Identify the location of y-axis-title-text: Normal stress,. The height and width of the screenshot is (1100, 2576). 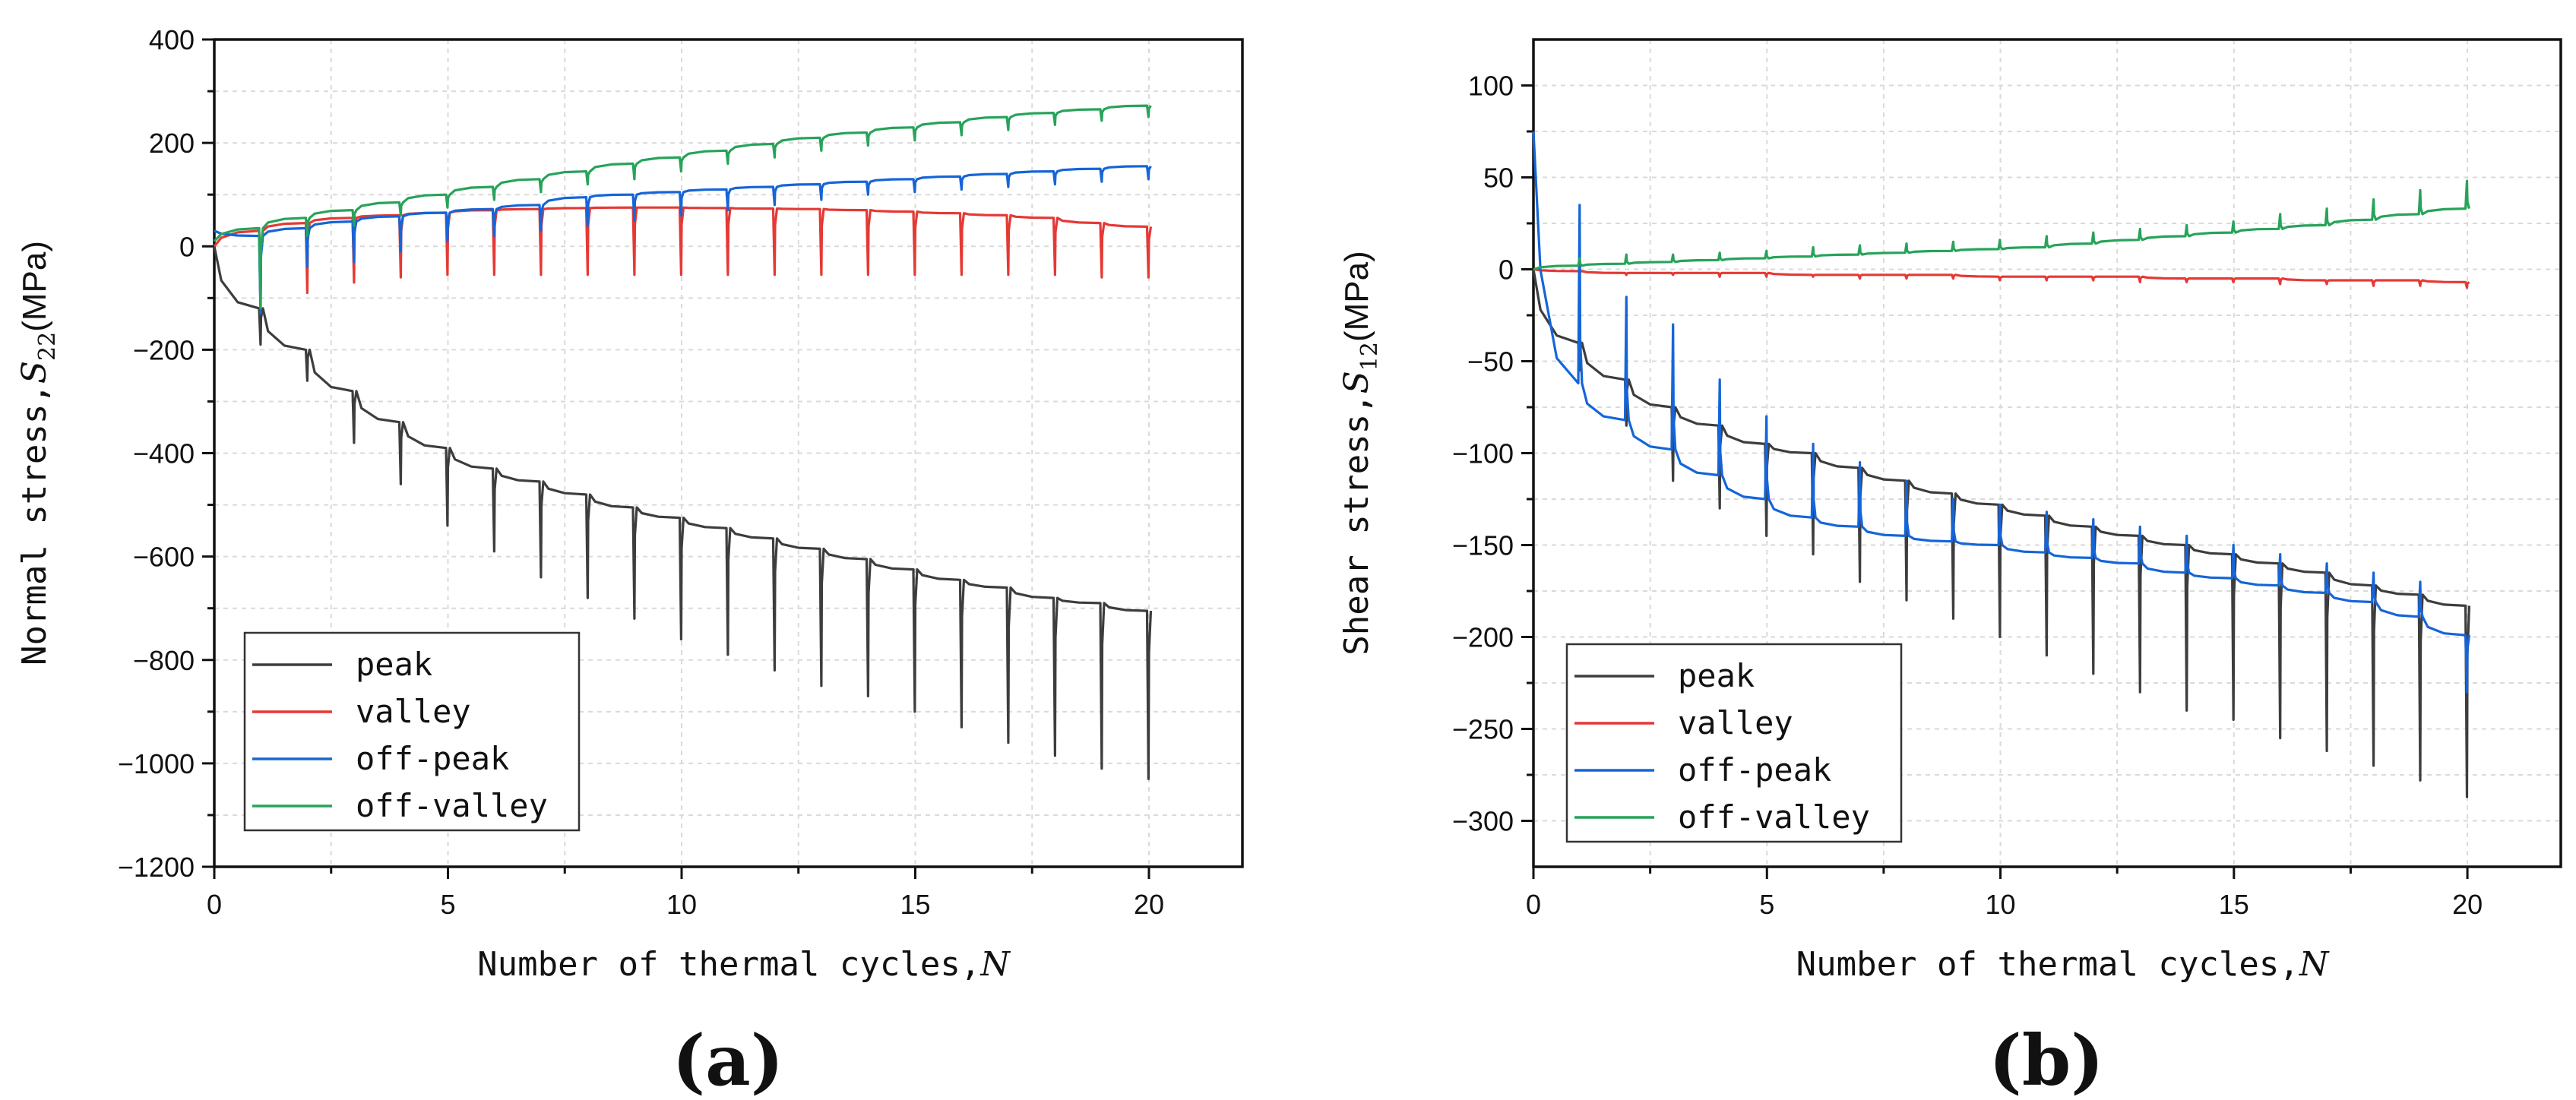
(34, 524).